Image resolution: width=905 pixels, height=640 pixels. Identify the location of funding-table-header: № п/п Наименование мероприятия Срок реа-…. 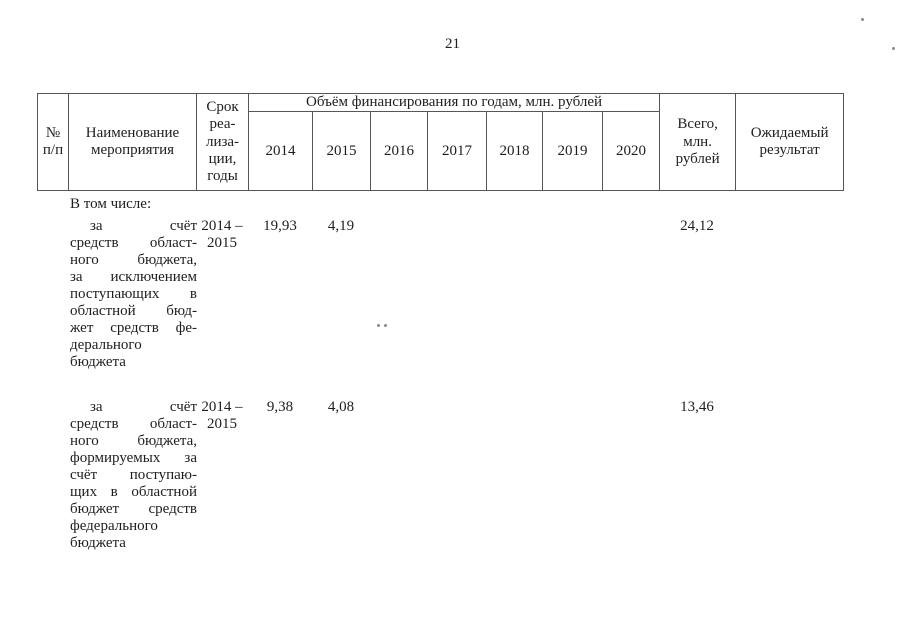
(441, 142).